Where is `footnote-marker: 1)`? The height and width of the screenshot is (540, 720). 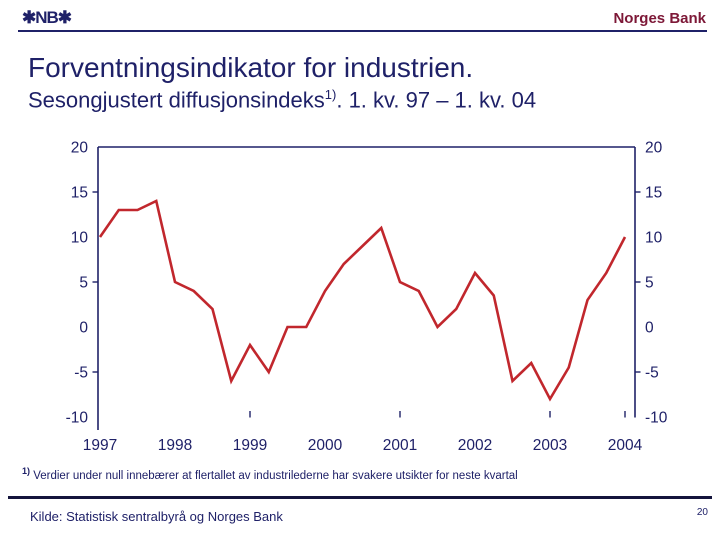 footnote-marker: 1) is located at coordinates (26, 471).